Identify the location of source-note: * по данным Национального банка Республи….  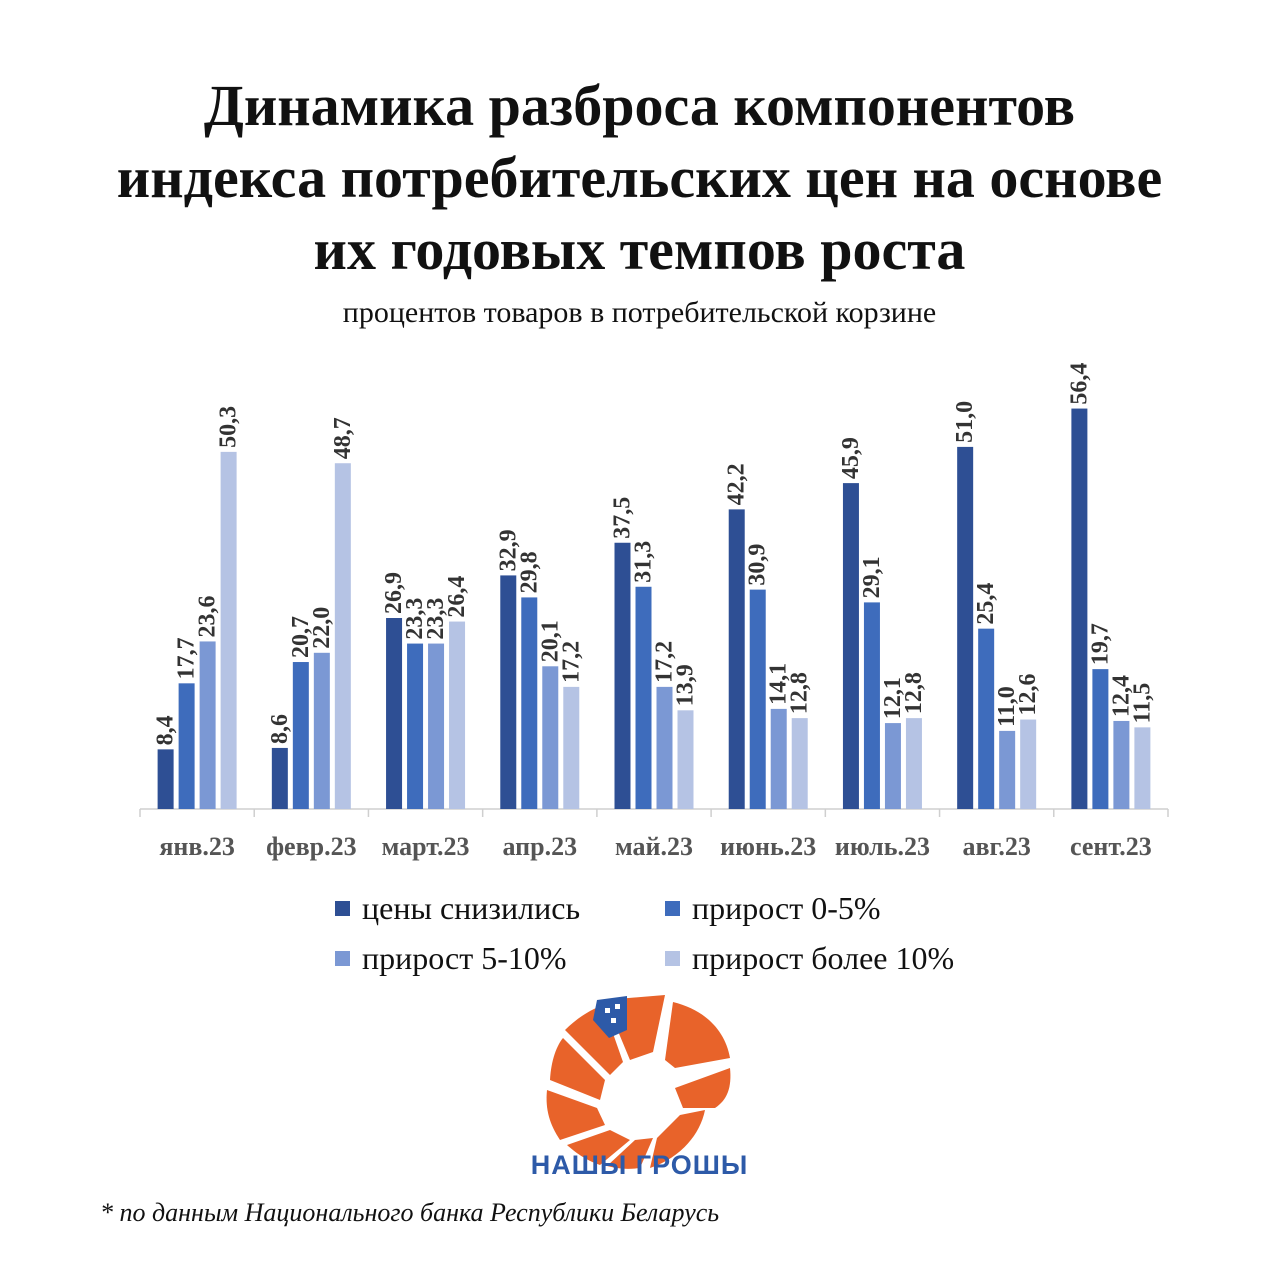
(410, 1212).